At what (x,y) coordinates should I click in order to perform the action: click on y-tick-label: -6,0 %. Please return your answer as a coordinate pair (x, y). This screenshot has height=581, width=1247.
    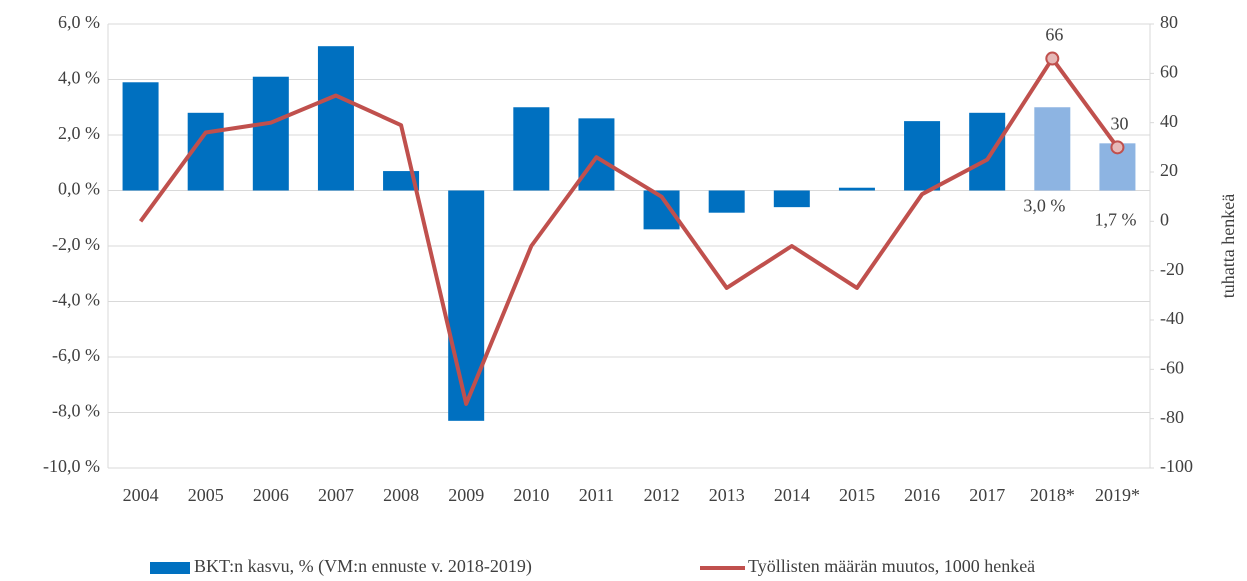
    Looking at the image, I should click on (76, 355).